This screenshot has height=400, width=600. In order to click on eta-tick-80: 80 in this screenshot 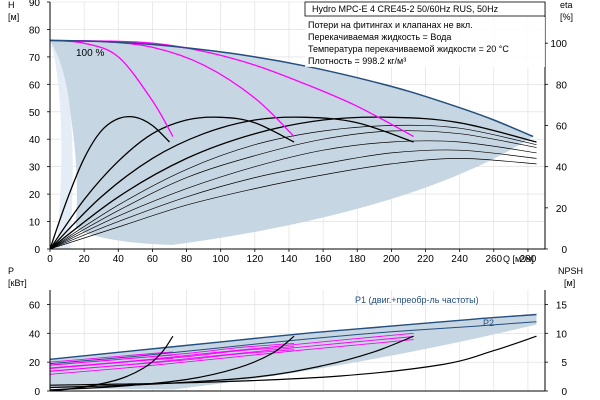, I will do `click(562, 85)`.